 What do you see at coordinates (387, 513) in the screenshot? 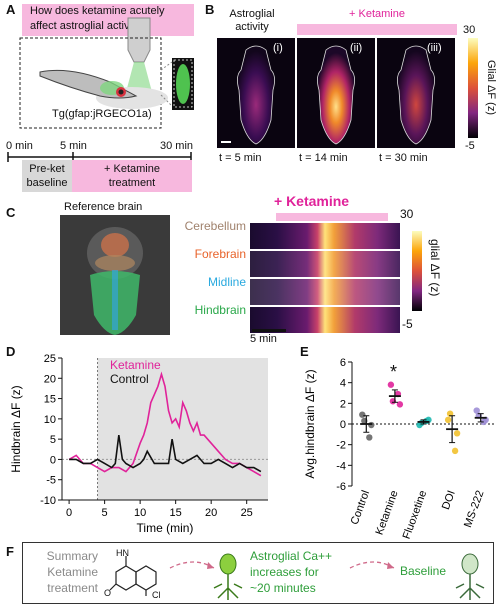
I see `category-label: Ketamine` at bounding box center [387, 513].